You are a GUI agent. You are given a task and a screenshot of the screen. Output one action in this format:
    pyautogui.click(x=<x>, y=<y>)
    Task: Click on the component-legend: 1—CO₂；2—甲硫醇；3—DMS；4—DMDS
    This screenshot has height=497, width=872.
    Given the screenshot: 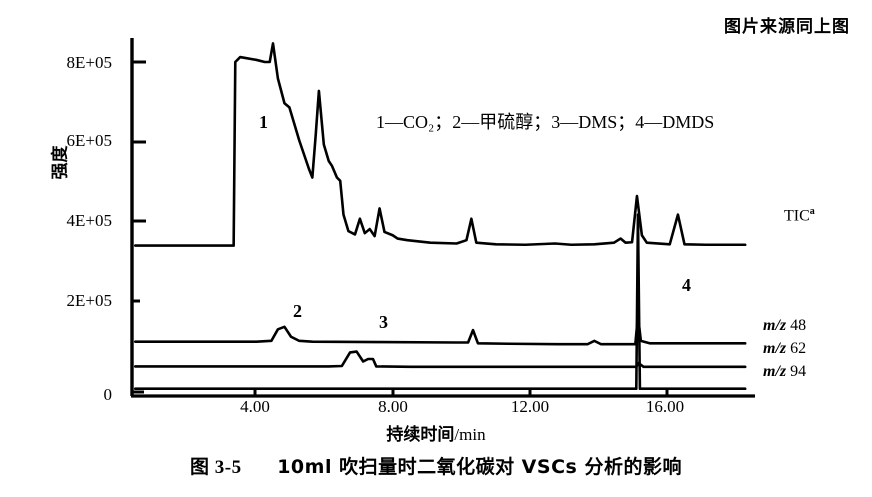 What is the action you would take?
    pyautogui.click(x=545, y=121)
    